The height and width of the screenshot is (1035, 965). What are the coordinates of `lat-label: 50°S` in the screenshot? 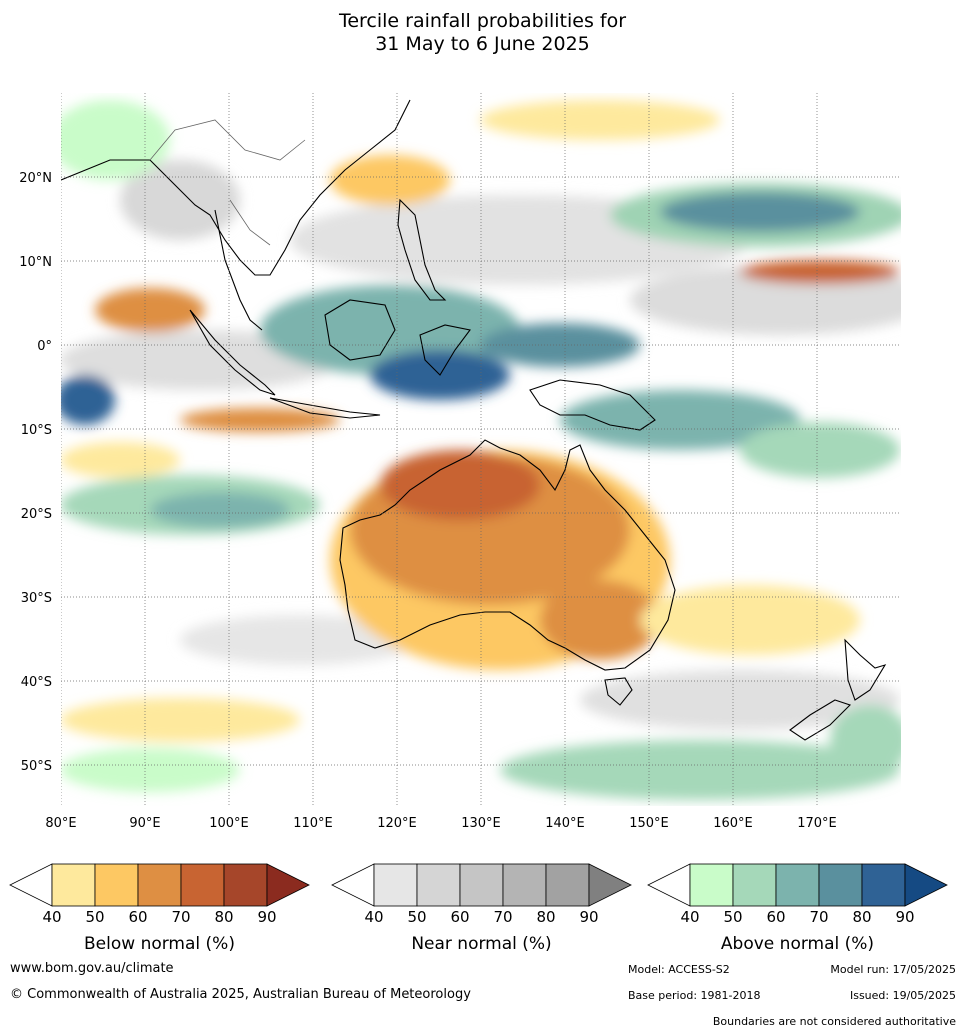 It's located at (36, 766).